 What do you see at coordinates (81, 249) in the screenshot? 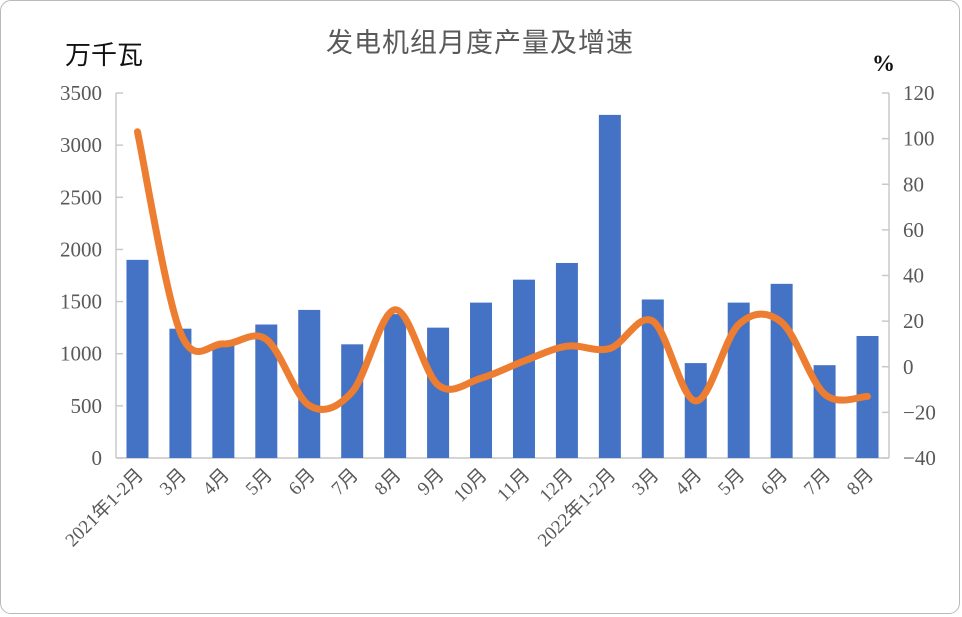
I see `left-axis-tick-label: 2000` at bounding box center [81, 249].